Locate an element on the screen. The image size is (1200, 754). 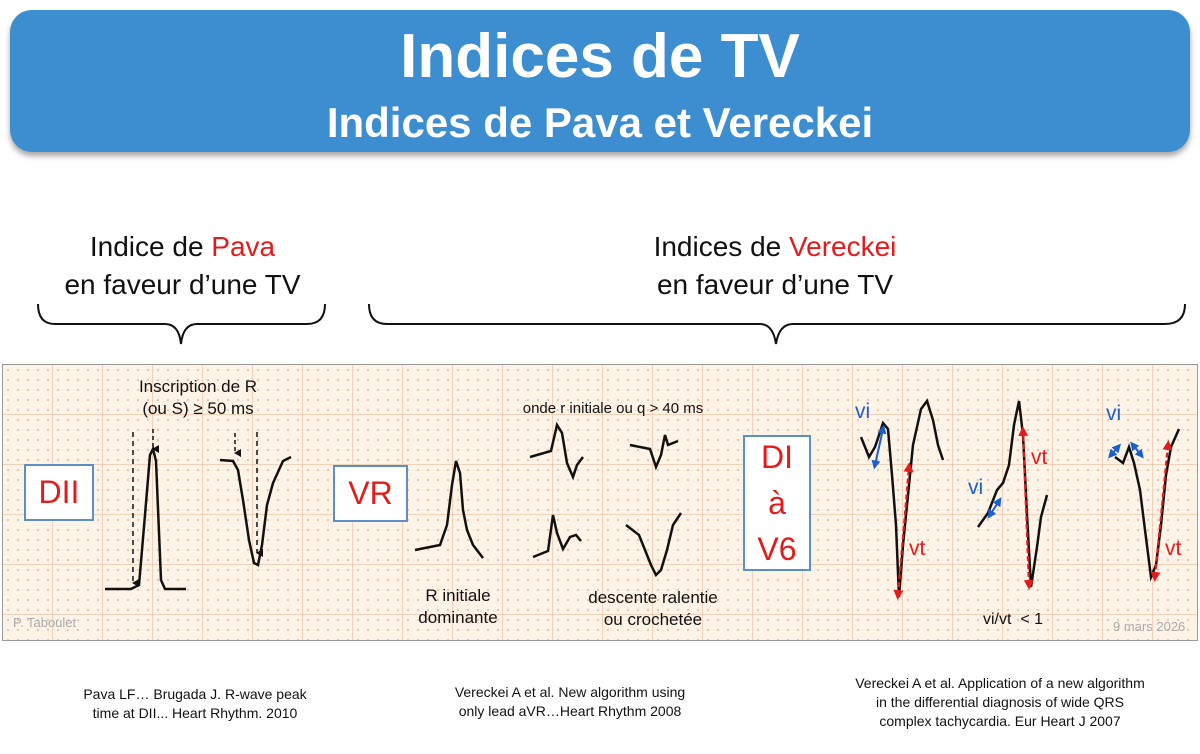
label-r-initiale: R initiale dominante is located at coordinates (458, 607).